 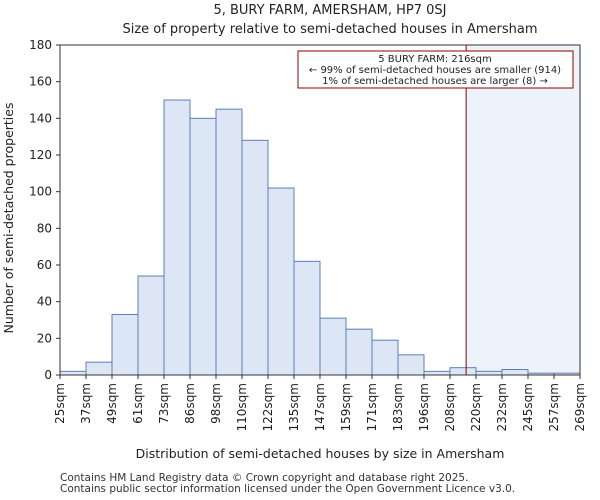 I want to click on y-tick-label: 80, so click(x=44, y=228).